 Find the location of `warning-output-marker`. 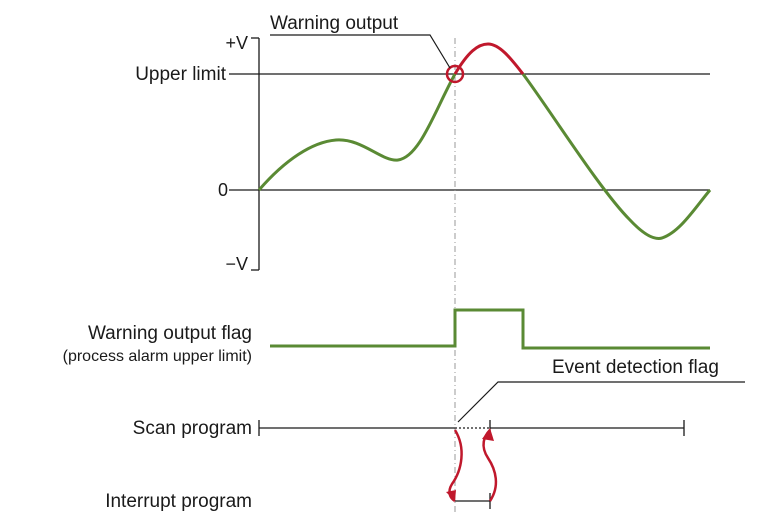

warning-output-marker is located at coordinates (455, 74).